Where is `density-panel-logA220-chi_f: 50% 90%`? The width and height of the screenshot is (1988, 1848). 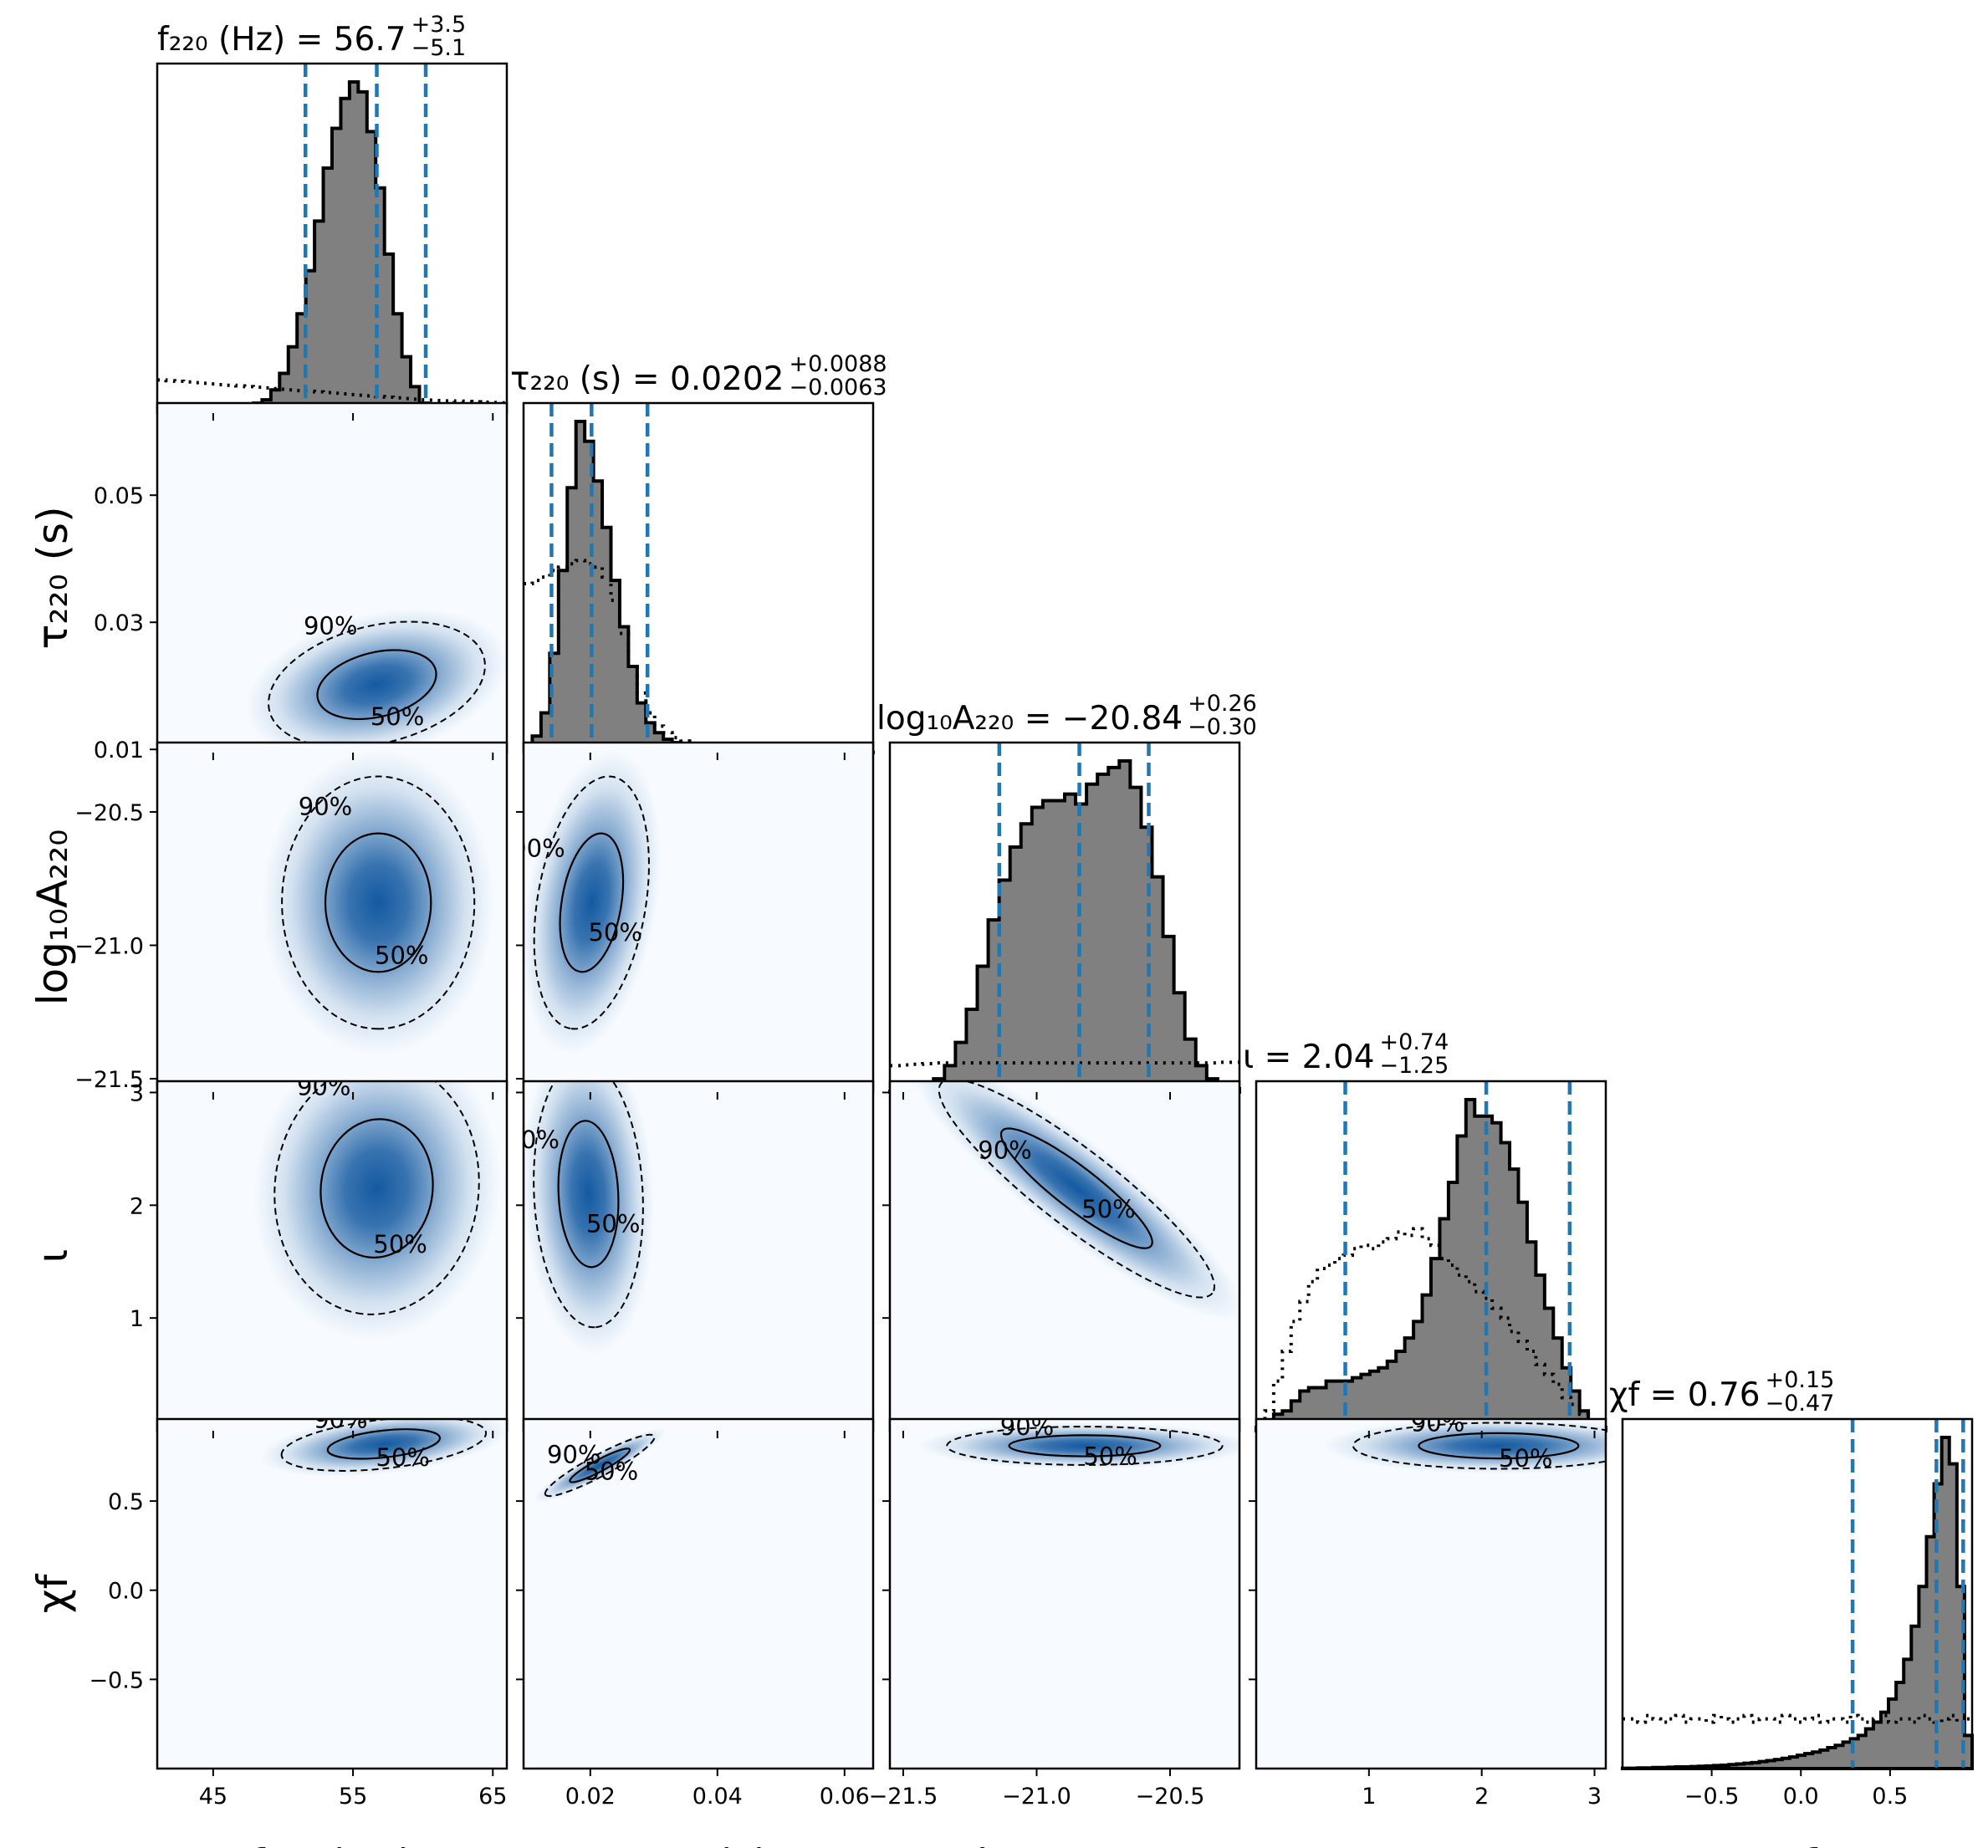 density-panel-logA220-chi_f: 50% 90% is located at coordinates (1064, 1593).